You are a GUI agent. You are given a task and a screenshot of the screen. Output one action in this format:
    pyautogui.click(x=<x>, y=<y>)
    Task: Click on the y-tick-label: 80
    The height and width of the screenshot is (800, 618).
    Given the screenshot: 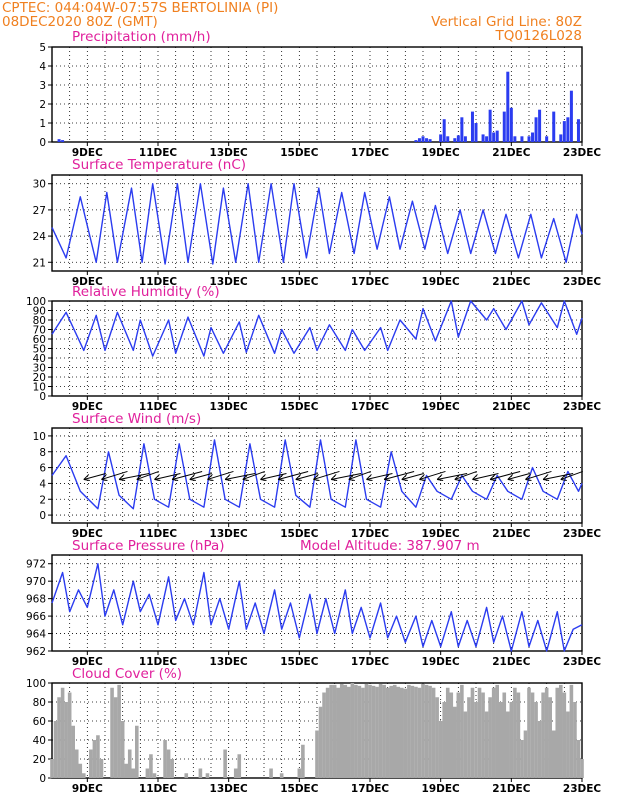 What is the action you would take?
    pyautogui.click(x=39, y=321)
    